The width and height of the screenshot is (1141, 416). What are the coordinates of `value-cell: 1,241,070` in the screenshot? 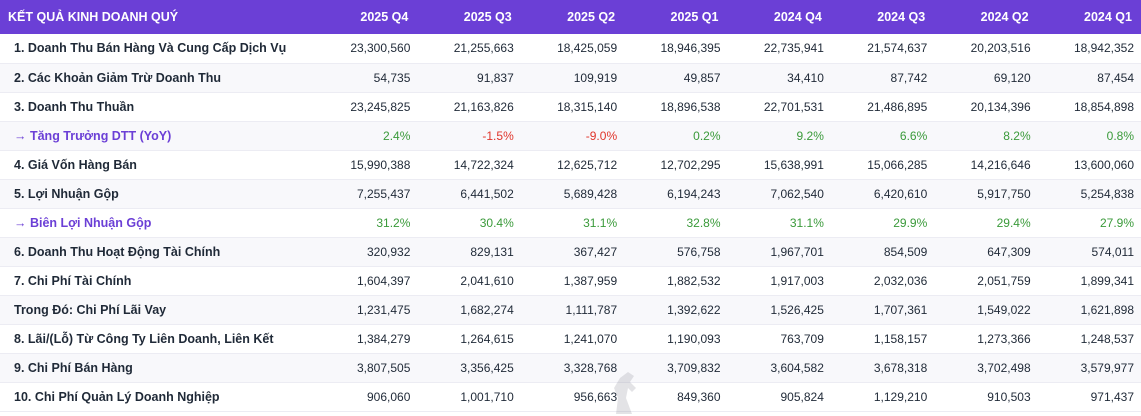 It's located at (590, 338).